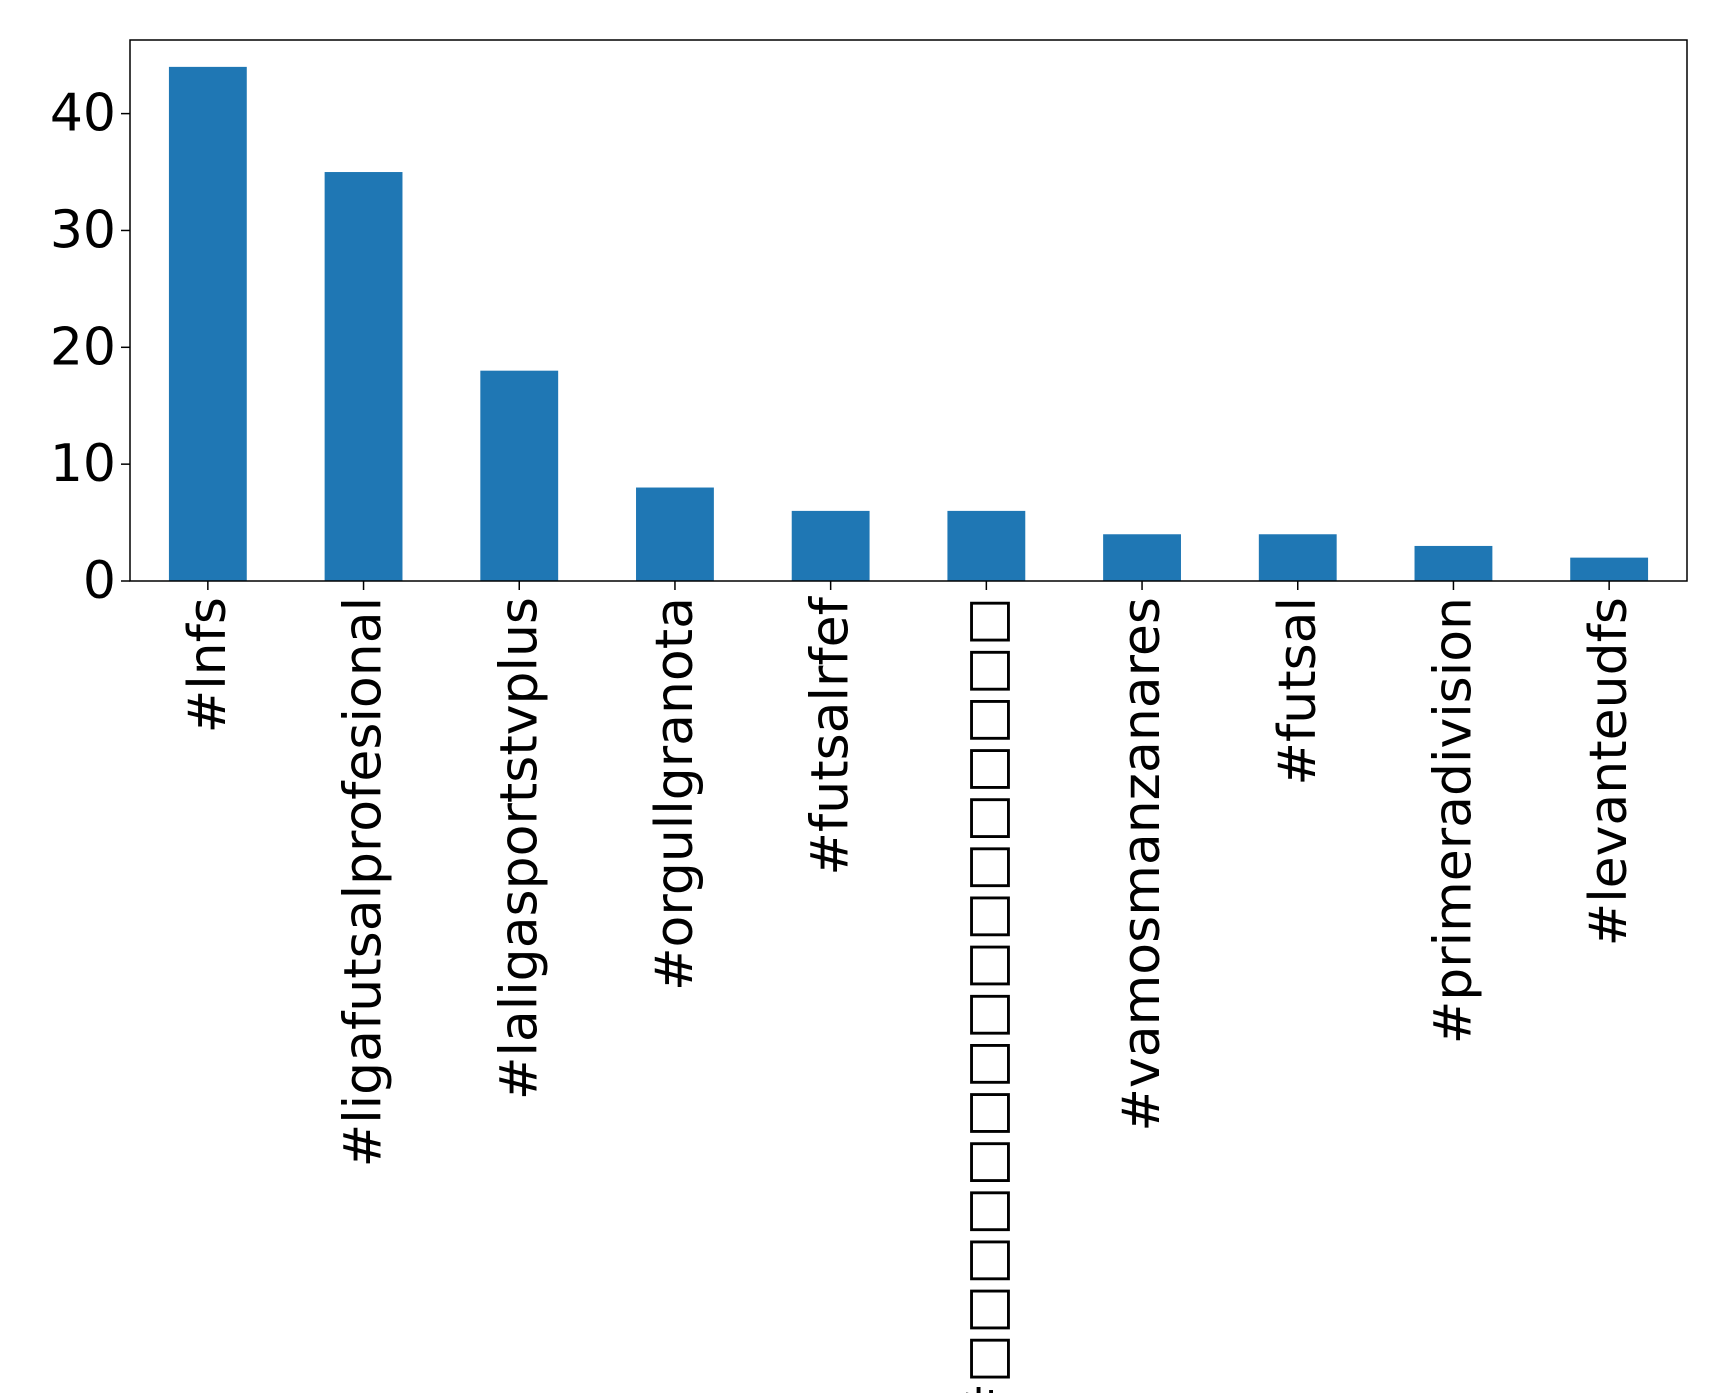  Describe the element at coordinates (831, 735) in the screenshot. I see `x-tick-label: #futsalrfef` at that location.